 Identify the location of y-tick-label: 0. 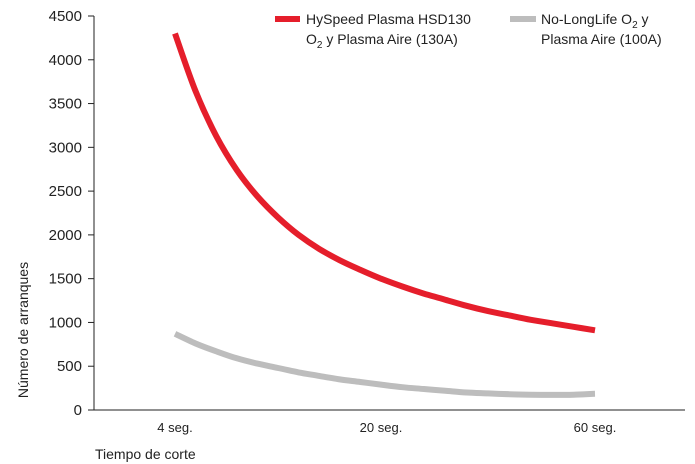
(78, 410).